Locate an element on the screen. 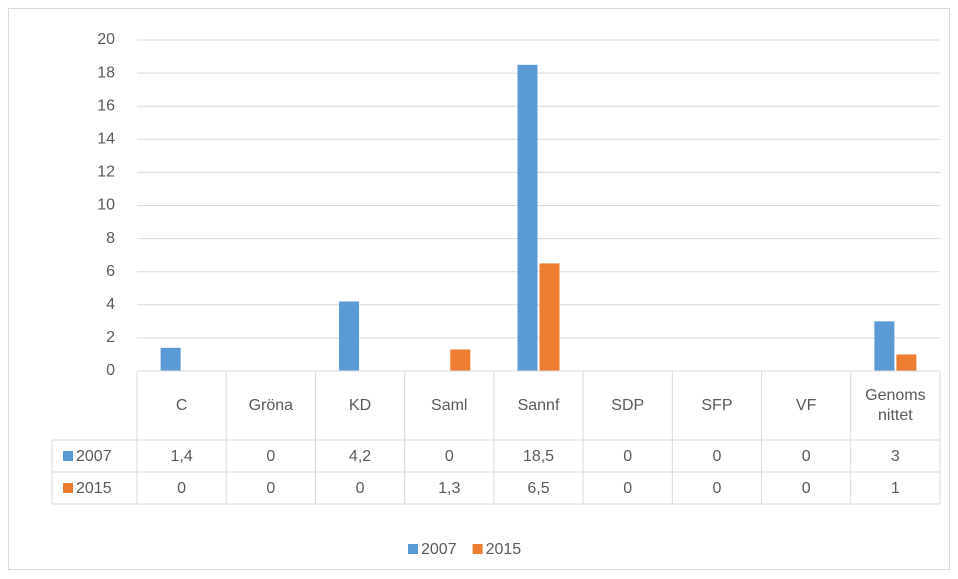 Image resolution: width=958 pixels, height=579 pixels. table-value: 1,3 is located at coordinates (449, 488).